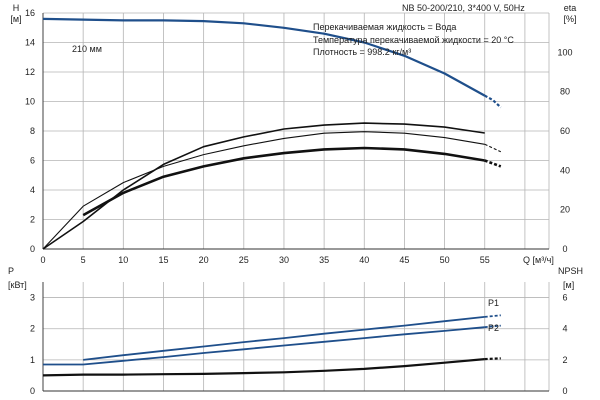 This screenshot has width=600, height=400. Describe the element at coordinates (244, 260) in the screenshot. I see `x-tick-label: 25` at that location.